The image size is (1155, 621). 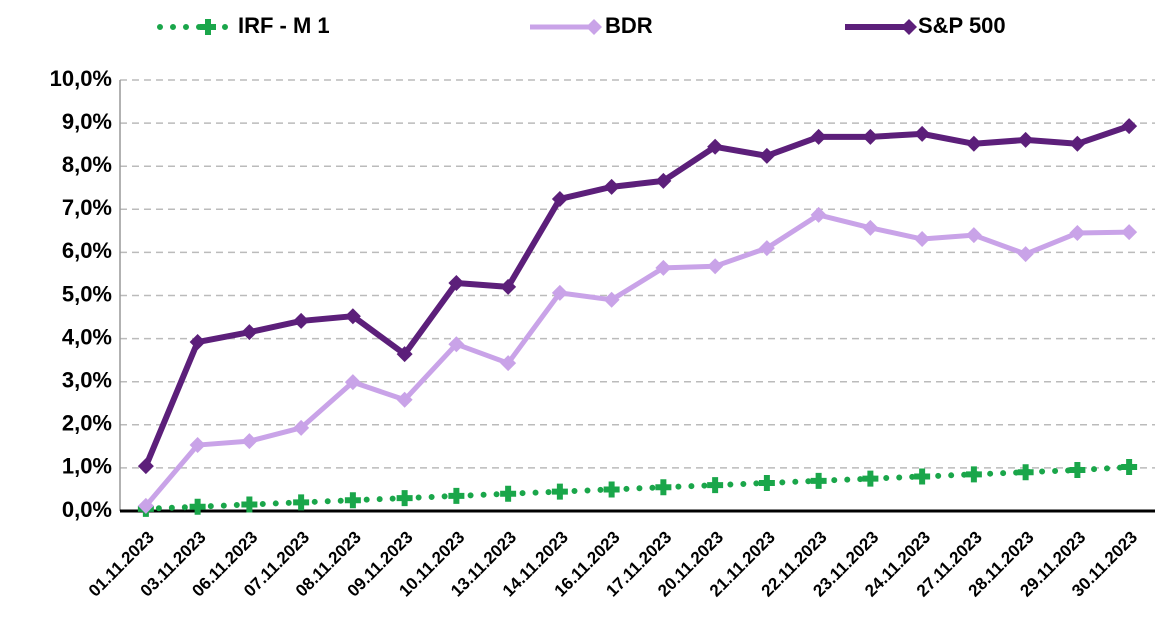 I want to click on legend-label: S&P 500, so click(x=962, y=25).